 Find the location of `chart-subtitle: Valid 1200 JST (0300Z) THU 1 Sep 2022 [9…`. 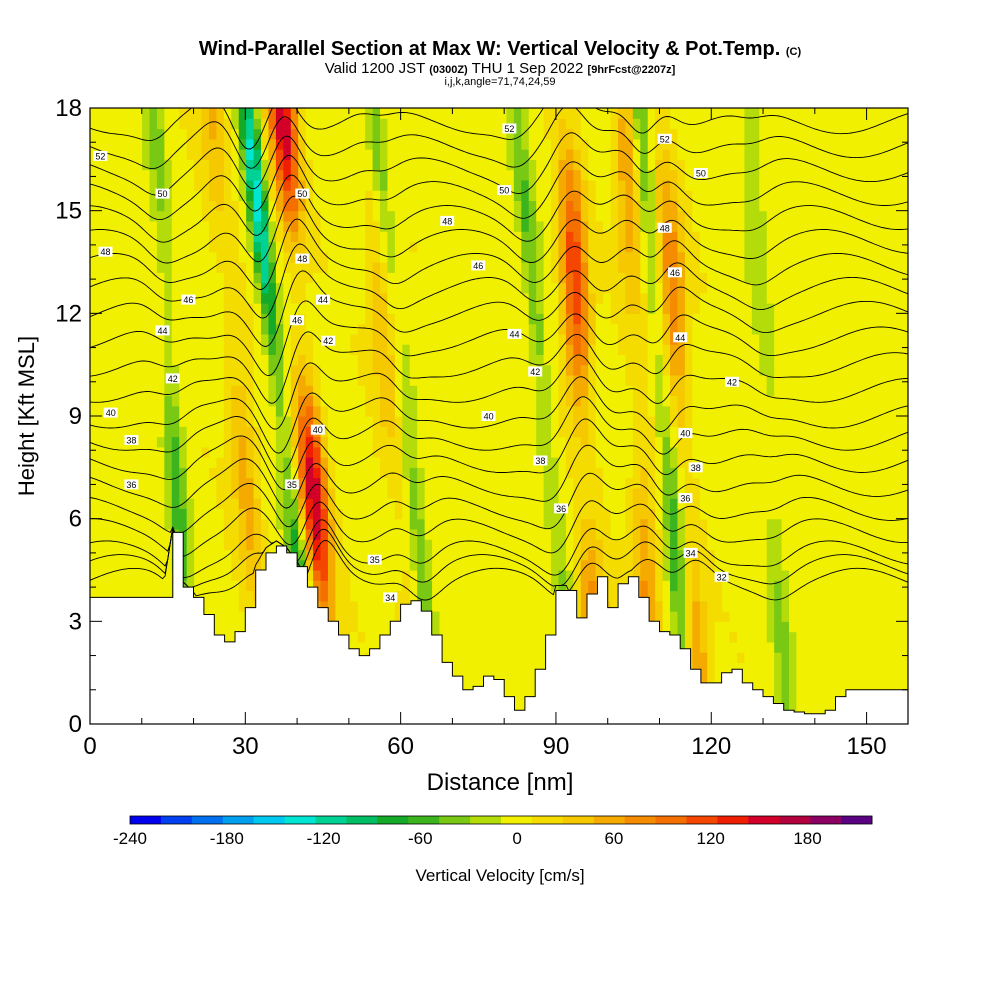

chart-subtitle: Valid 1200 JST (0300Z) THU 1 Sep 2022 [9… is located at coordinates (500, 68).